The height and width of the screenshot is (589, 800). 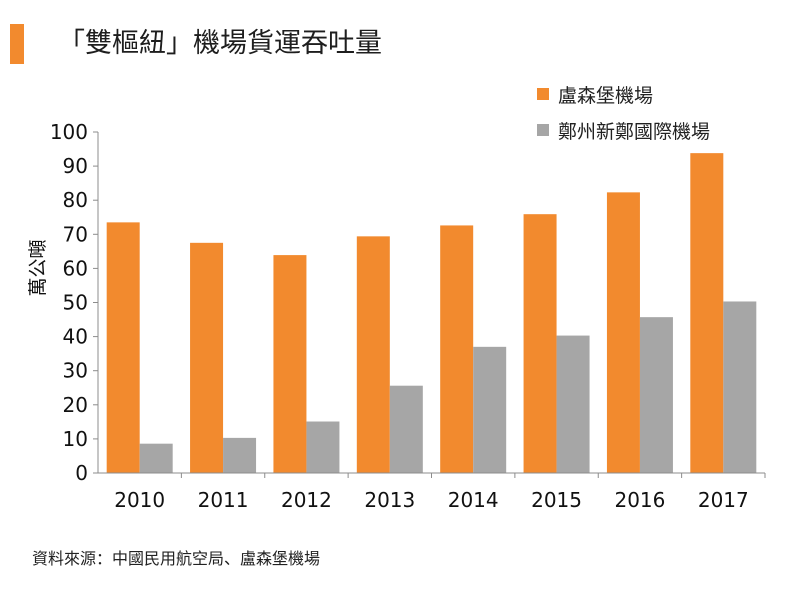 What do you see at coordinates (69, 132) in the screenshot?
I see `y-tick-label: 100` at bounding box center [69, 132].